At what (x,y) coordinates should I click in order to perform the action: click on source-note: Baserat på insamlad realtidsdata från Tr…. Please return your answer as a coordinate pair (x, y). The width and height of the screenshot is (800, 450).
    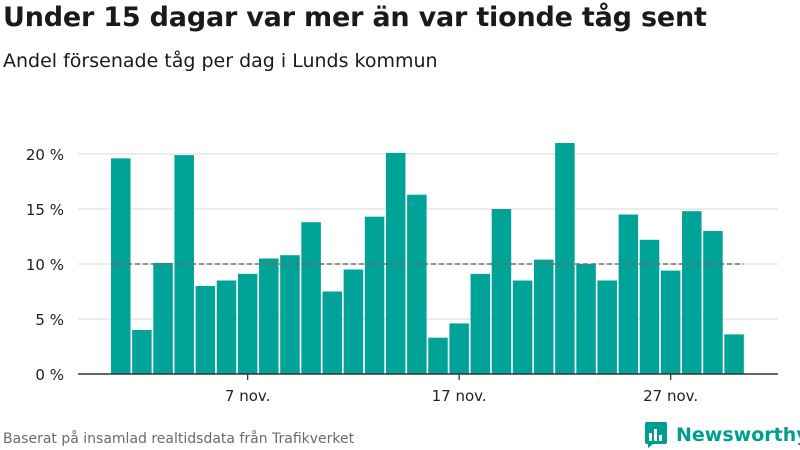
    Looking at the image, I should click on (179, 439).